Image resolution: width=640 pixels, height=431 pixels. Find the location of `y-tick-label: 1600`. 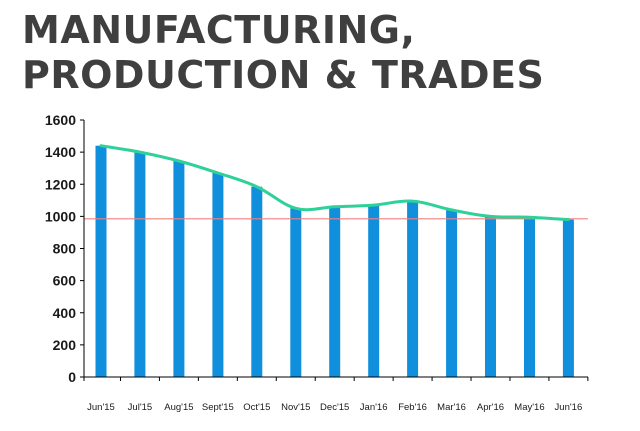

y-tick-label: 1600 is located at coordinates (60, 120).